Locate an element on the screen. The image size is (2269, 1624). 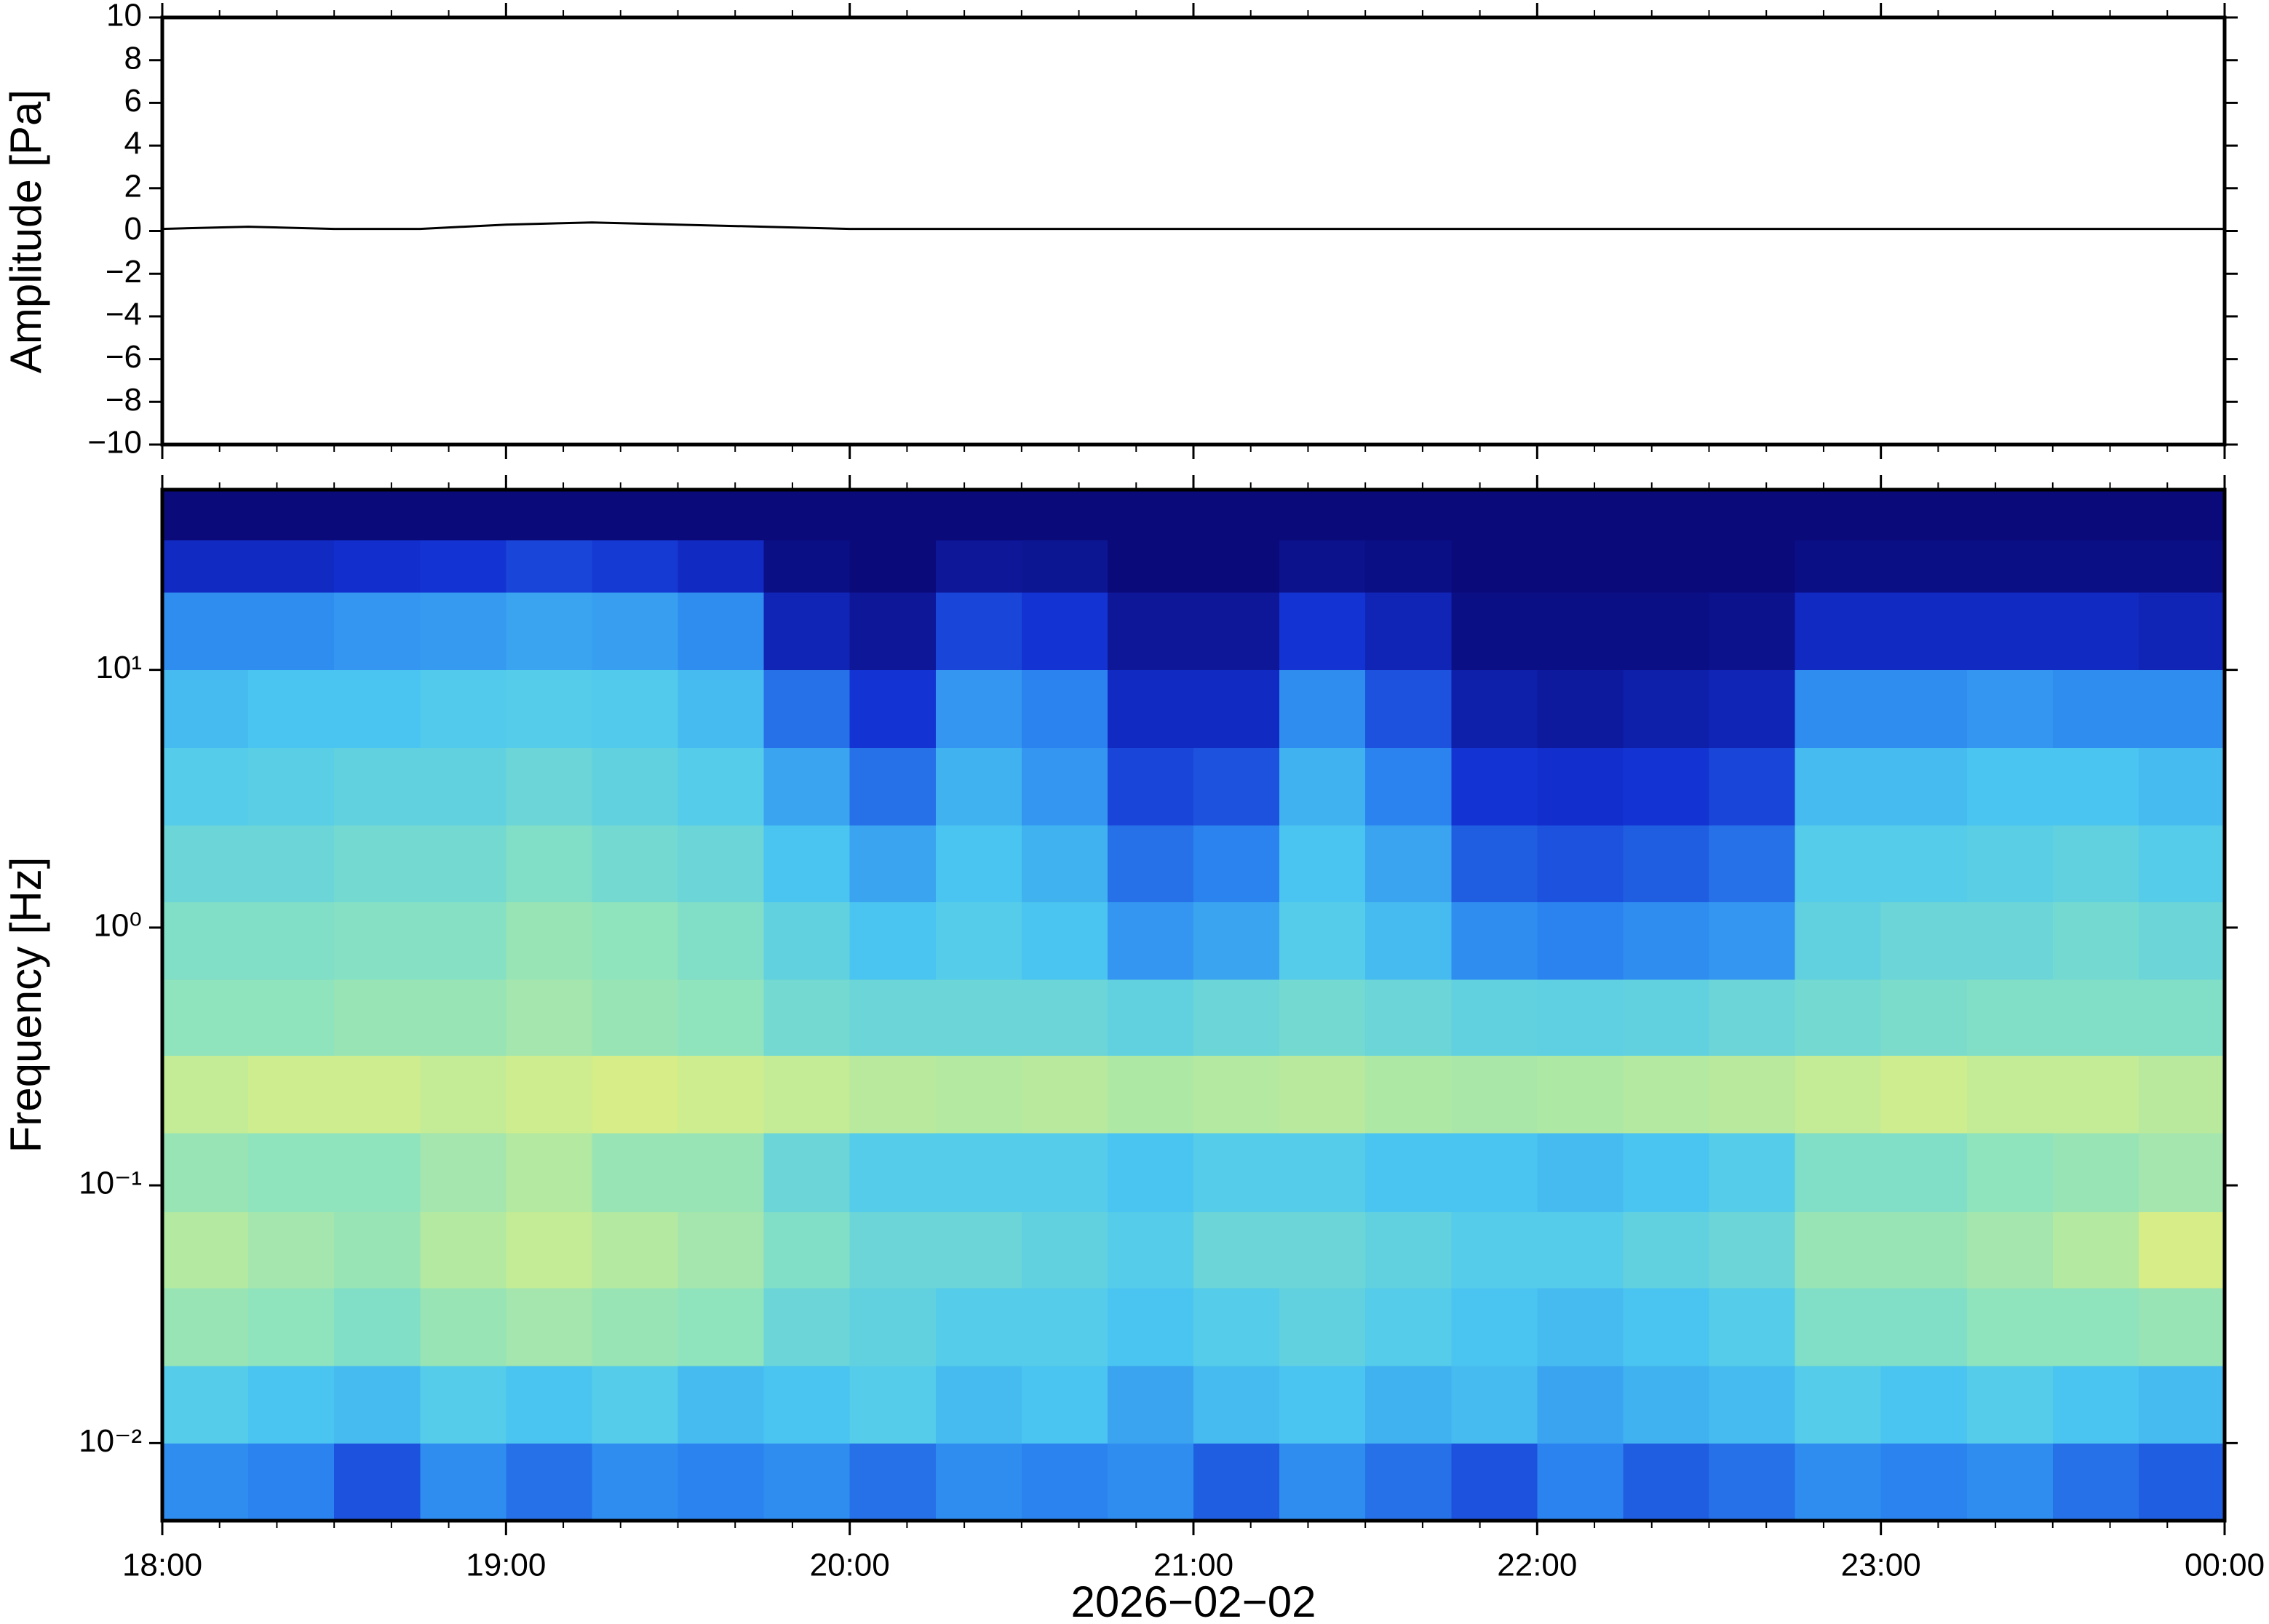
y-tick-label: −6 is located at coordinates (124, 357).